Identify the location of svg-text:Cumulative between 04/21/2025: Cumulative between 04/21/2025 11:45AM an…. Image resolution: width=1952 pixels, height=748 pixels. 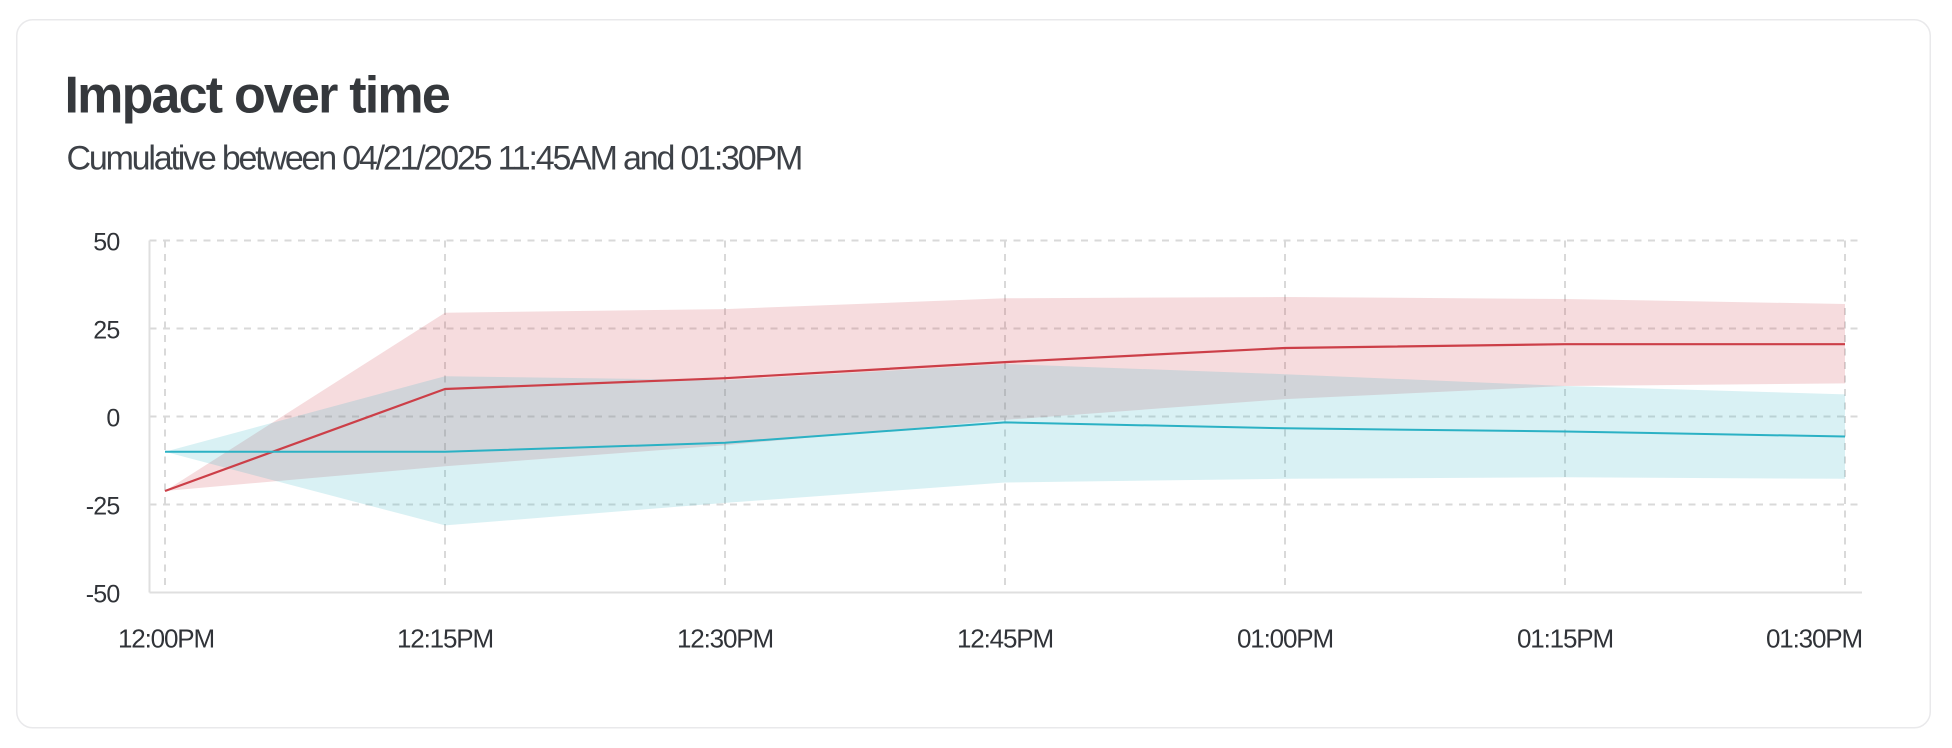
(434, 159).